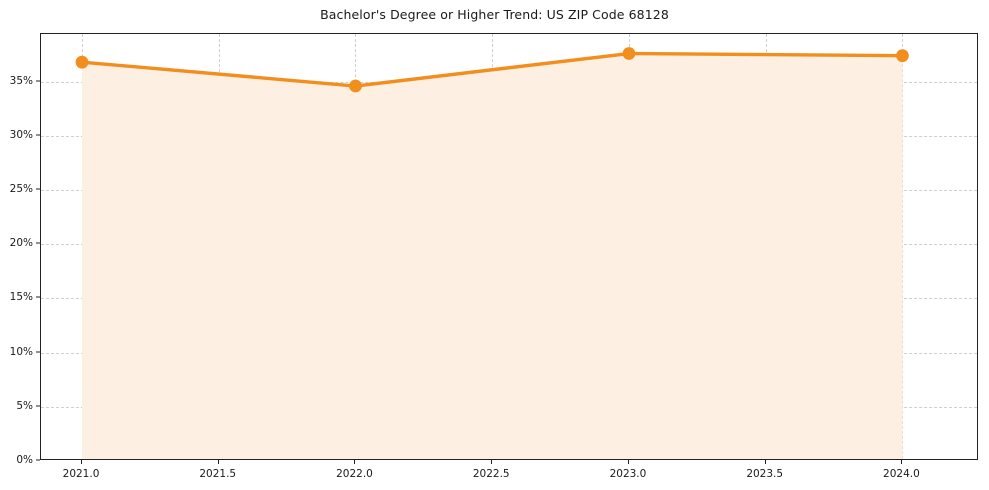  Describe the element at coordinates (81, 474) in the screenshot. I see `x-tick-label-2021.0: 2021.0` at that location.